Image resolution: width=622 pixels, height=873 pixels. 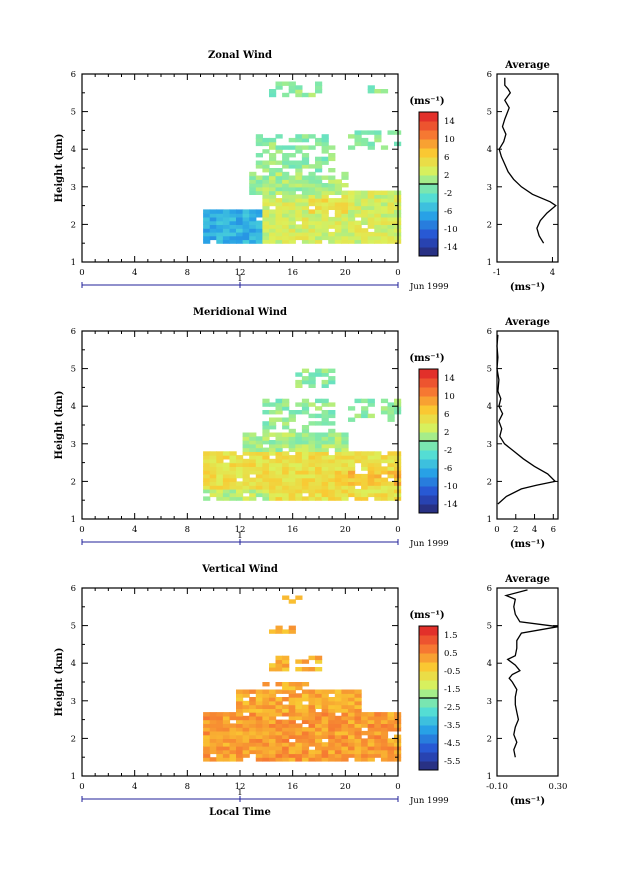 What do you see at coordinates (73, 263) in the screenshot?
I see `y-tick-label: 1` at bounding box center [73, 263].